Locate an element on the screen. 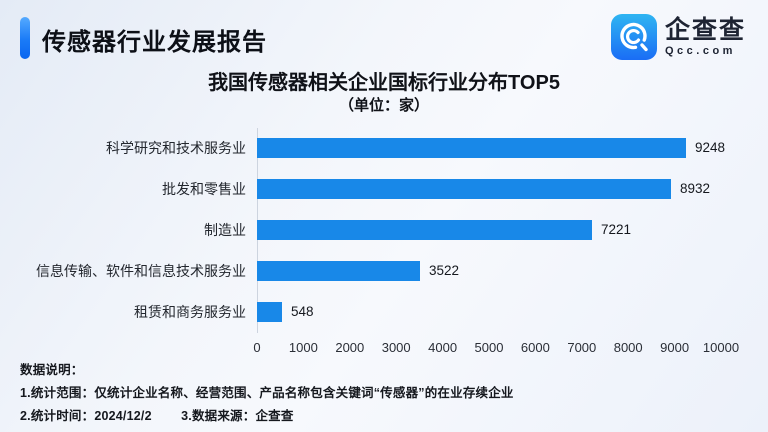  x-tick-label: 1000 is located at coordinates (303, 347).